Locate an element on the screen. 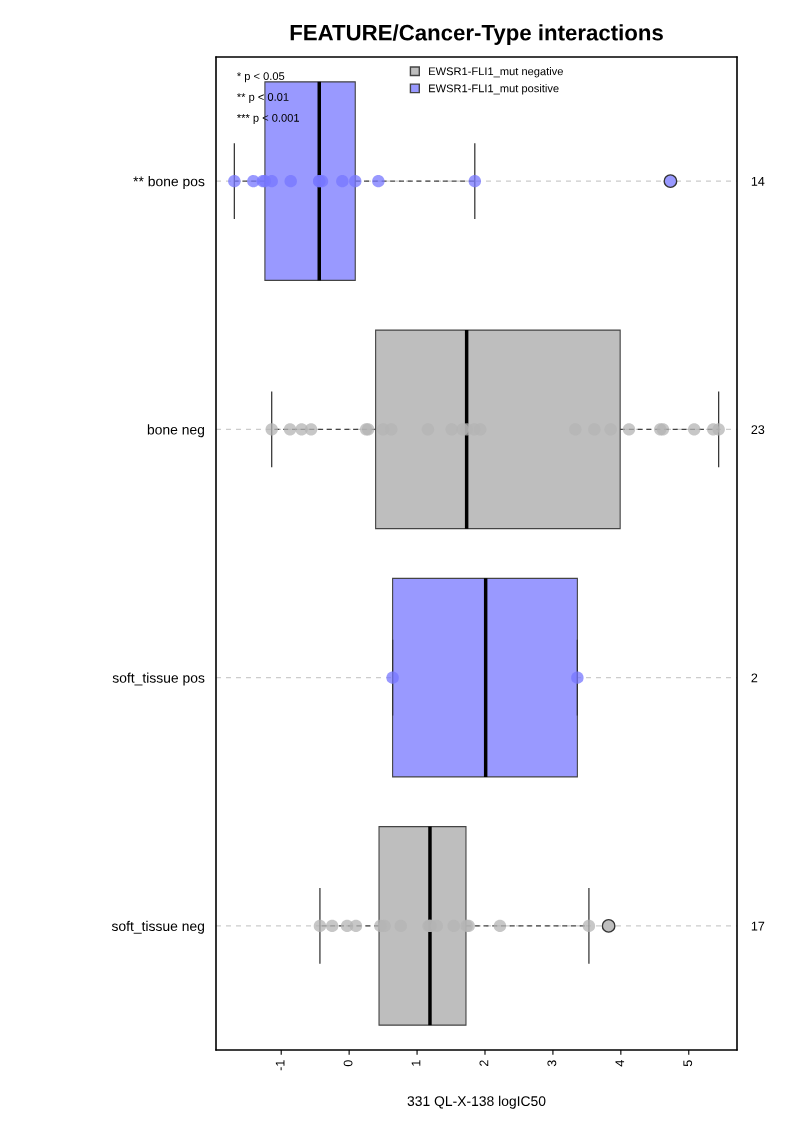 The height and width of the screenshot is (1122, 793). legend-label: EWSR1-FLI1_mut positive is located at coordinates (494, 89).